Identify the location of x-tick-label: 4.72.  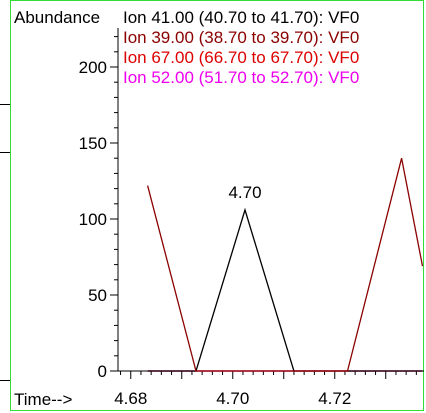
(334, 398).